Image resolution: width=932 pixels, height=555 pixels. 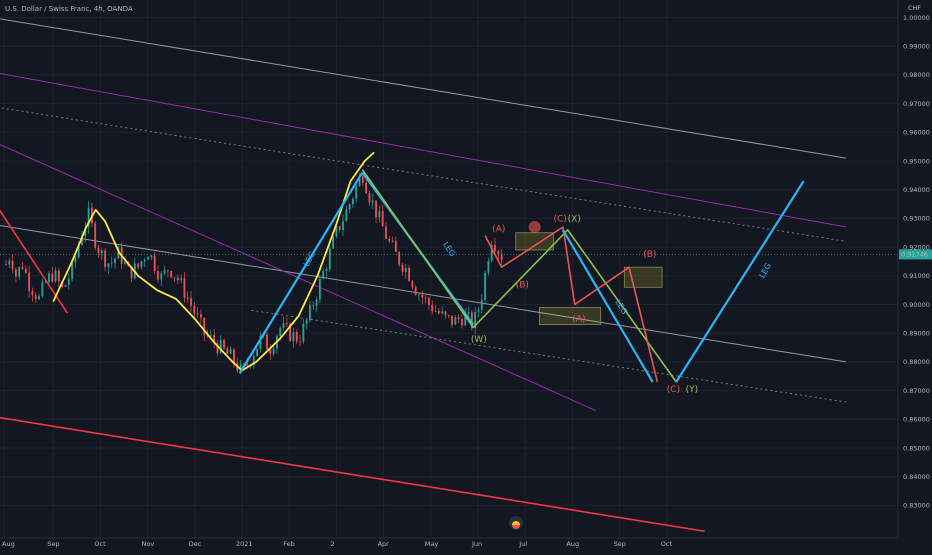 What do you see at coordinates (916, 362) in the screenshot?
I see `y-tick-label: 0.88000` at bounding box center [916, 362].